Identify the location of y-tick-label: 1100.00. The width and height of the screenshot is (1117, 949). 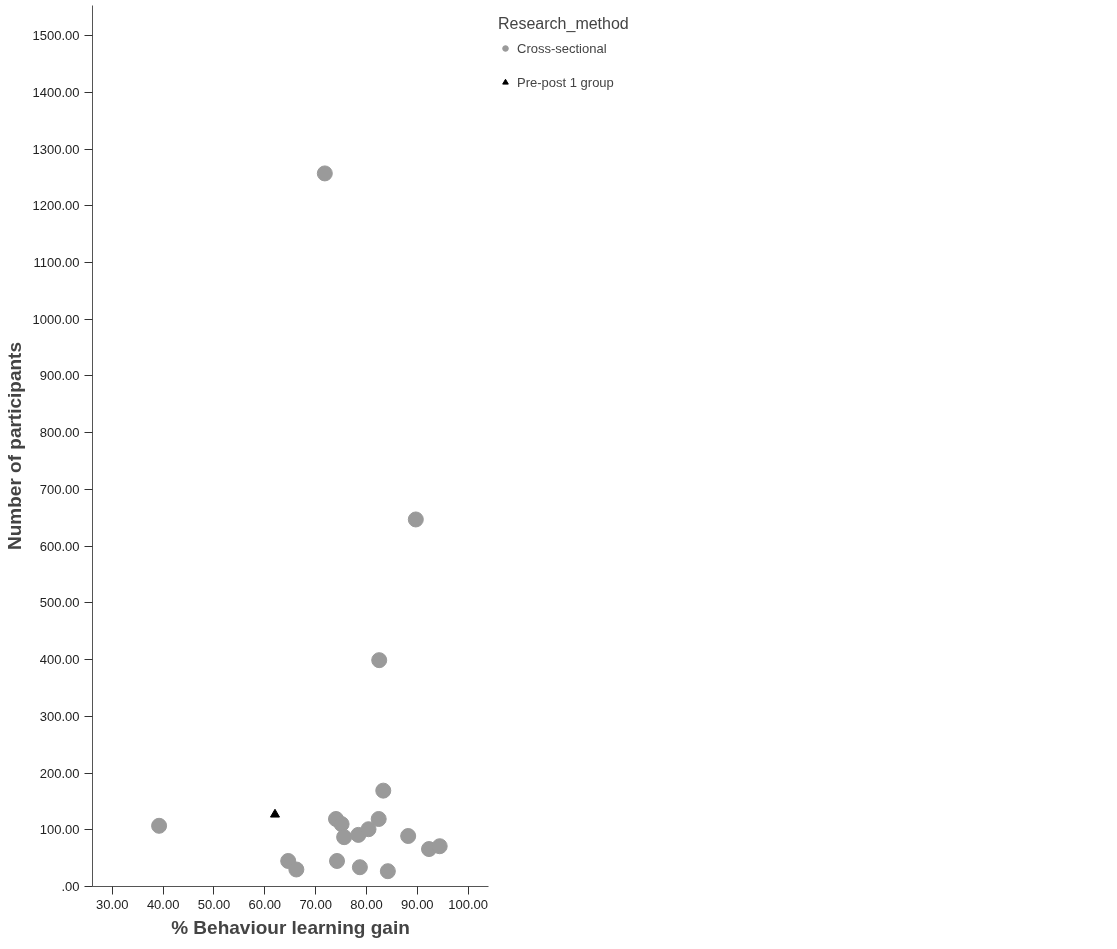
(56, 262).